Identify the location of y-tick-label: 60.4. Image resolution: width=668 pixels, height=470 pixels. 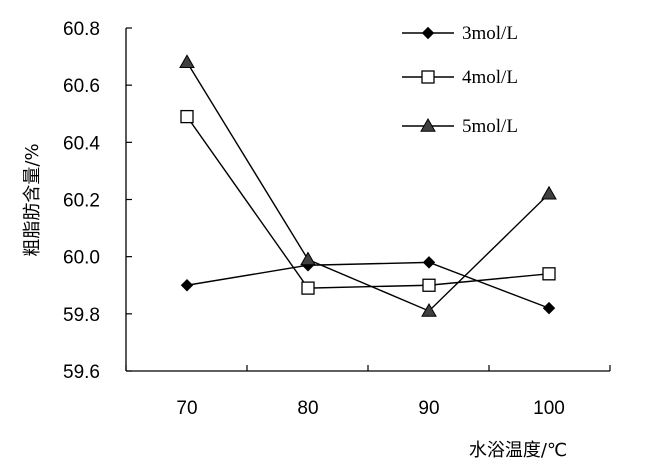
(81, 143).